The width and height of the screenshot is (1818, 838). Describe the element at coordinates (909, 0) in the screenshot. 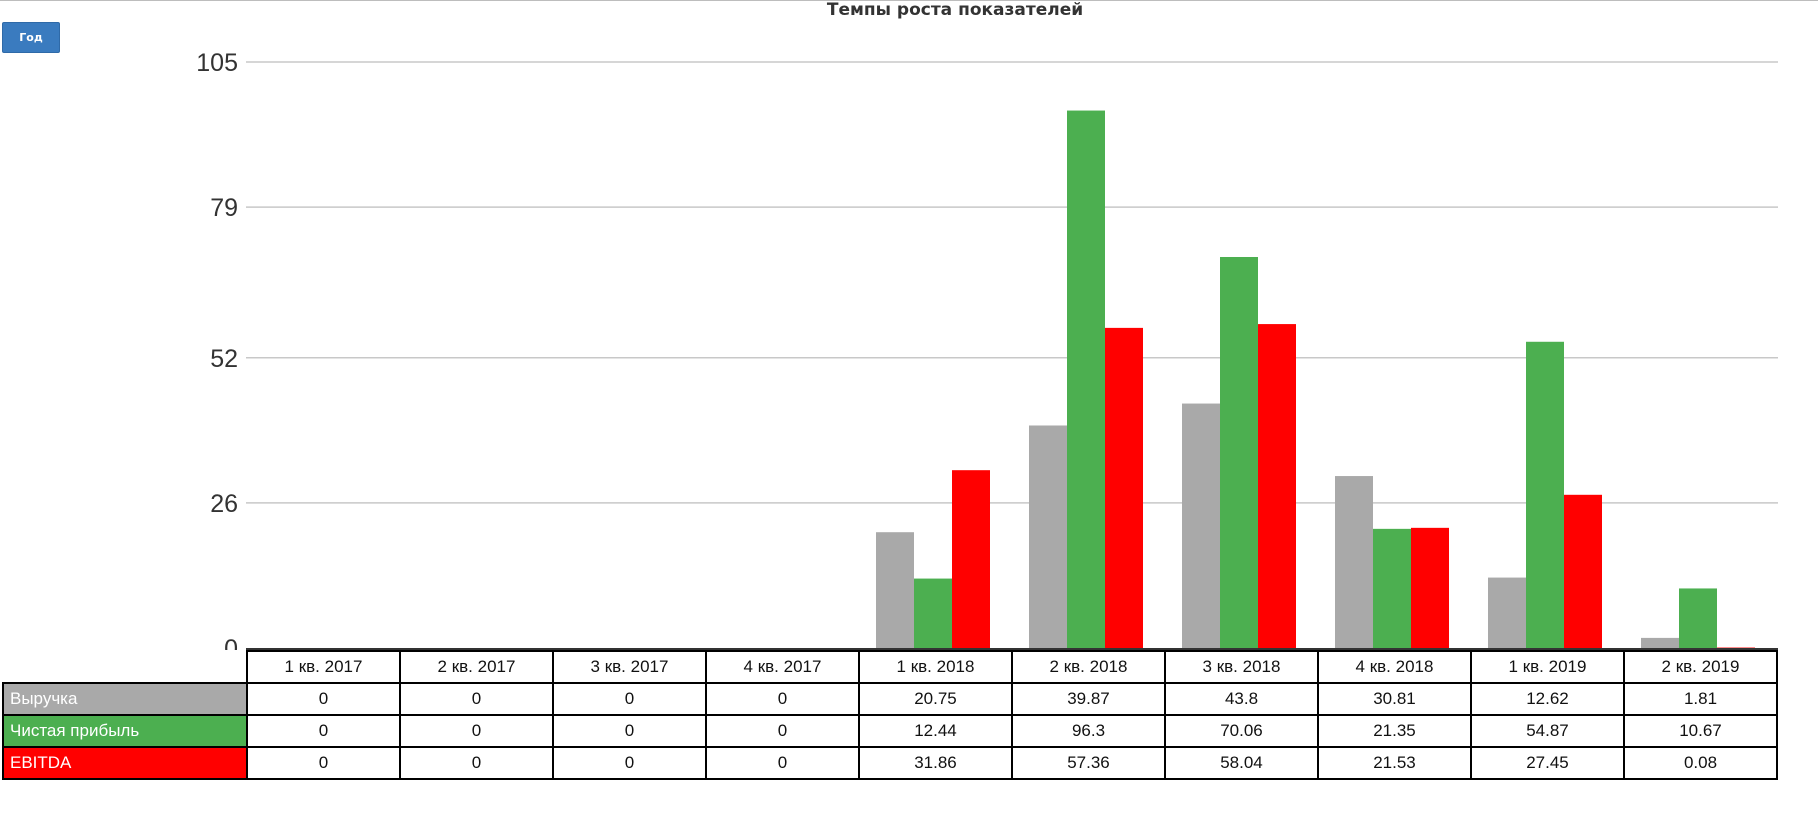

I see `top-border` at that location.